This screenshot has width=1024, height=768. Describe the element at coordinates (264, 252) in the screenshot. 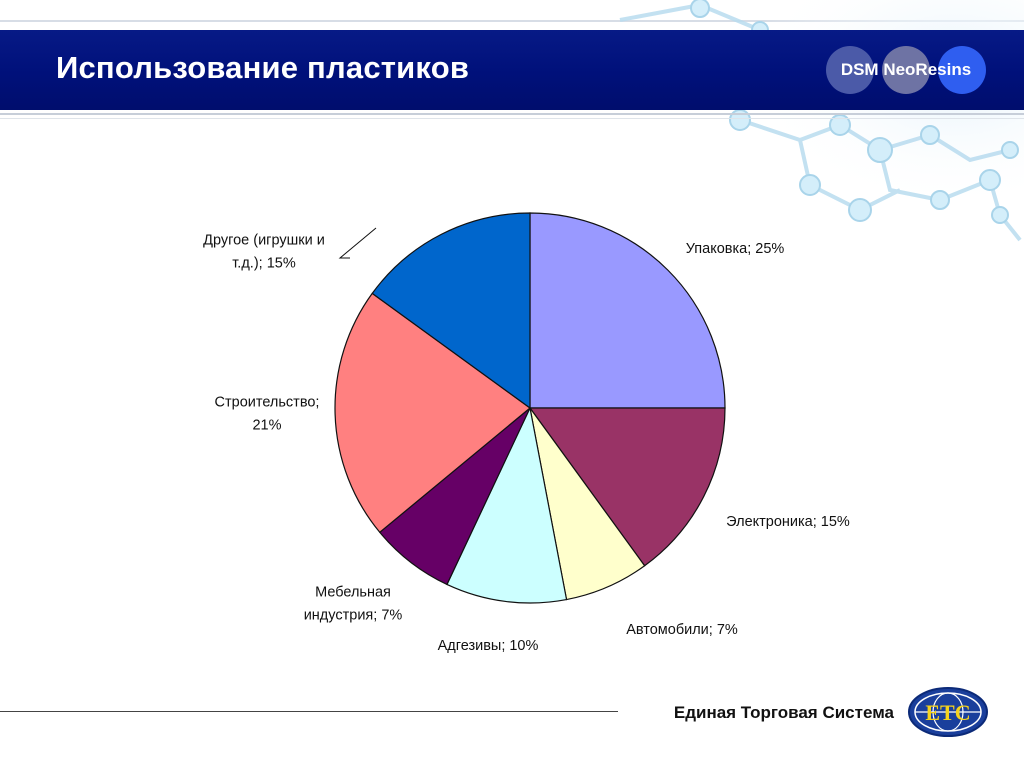

I see `pie-label-drugoe: Другое (игрушки и т.д.); 15%` at that location.